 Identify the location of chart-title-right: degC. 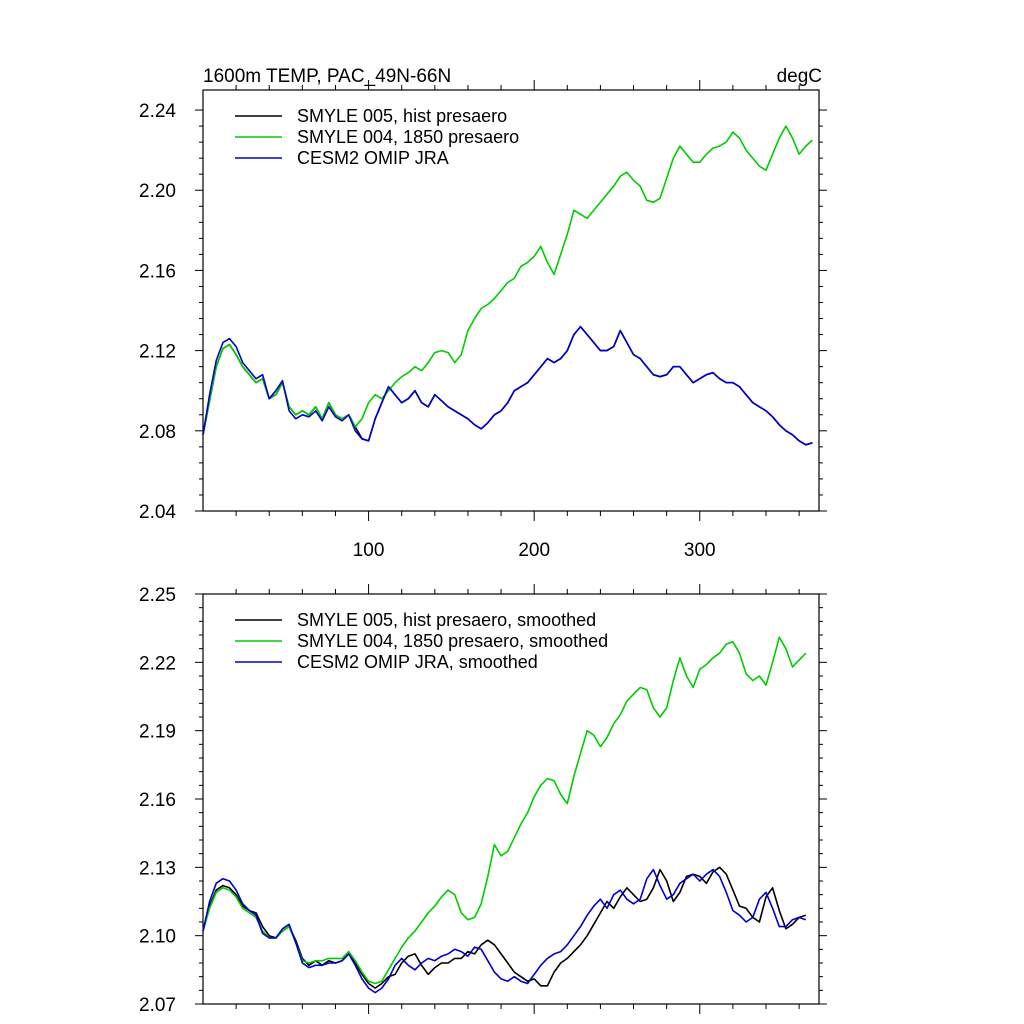
(799, 76).